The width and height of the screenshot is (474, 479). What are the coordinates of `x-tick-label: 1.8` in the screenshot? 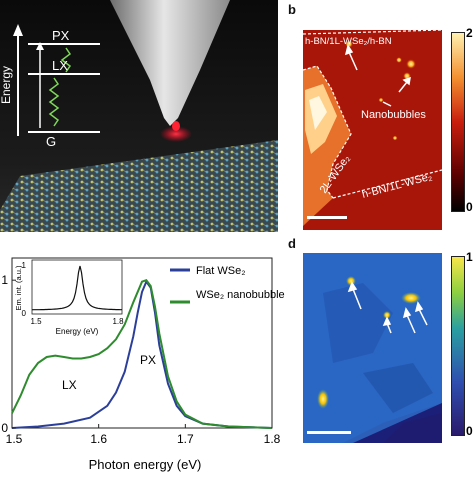 It's located at (272, 439).